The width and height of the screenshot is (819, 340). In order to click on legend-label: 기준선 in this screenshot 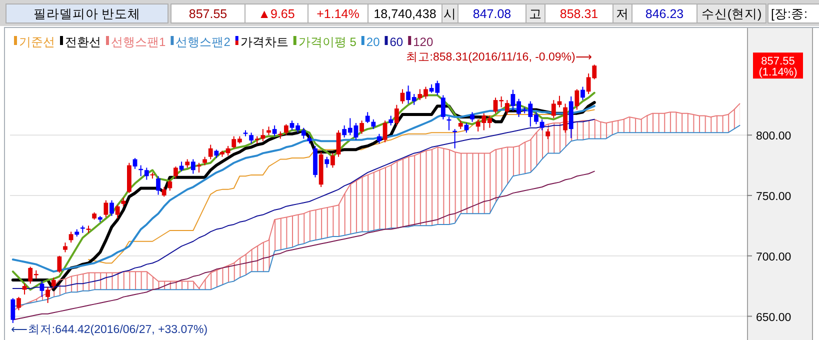, I will do `click(37, 42)`.